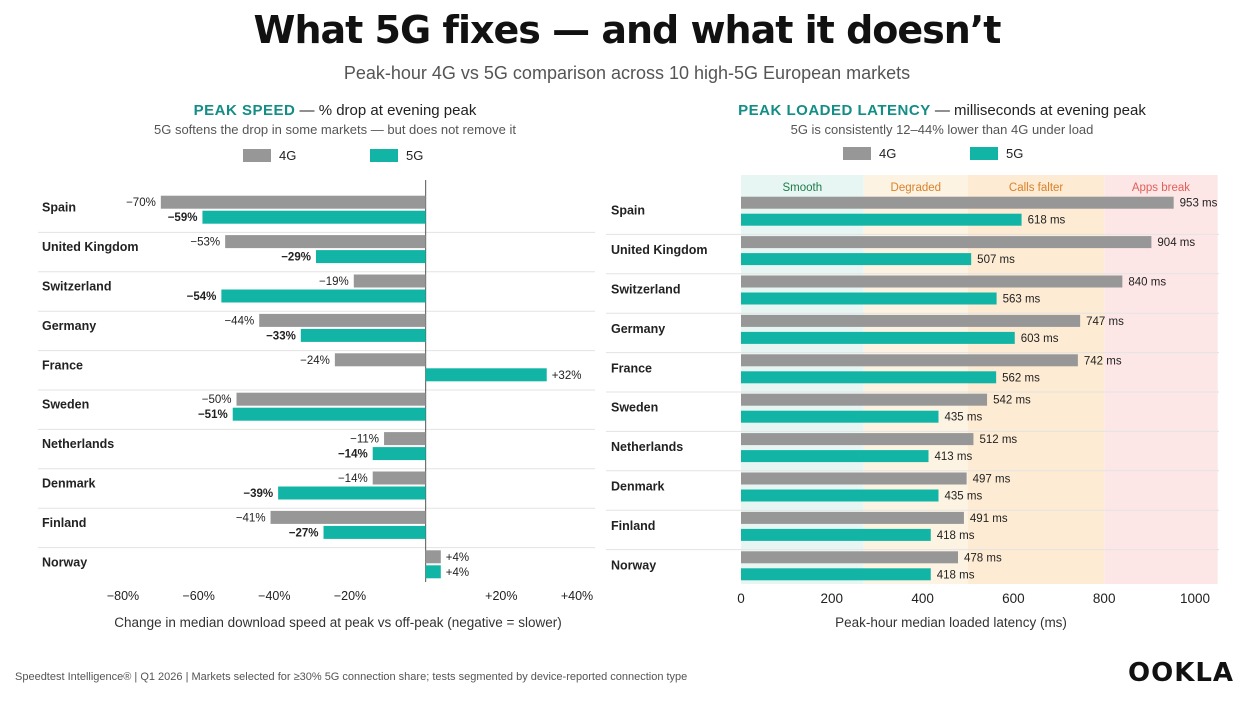 This screenshot has width=1254, height=706. Describe the element at coordinates (633, 526) in the screenshot. I see `latency-category-finland: Finland` at that location.